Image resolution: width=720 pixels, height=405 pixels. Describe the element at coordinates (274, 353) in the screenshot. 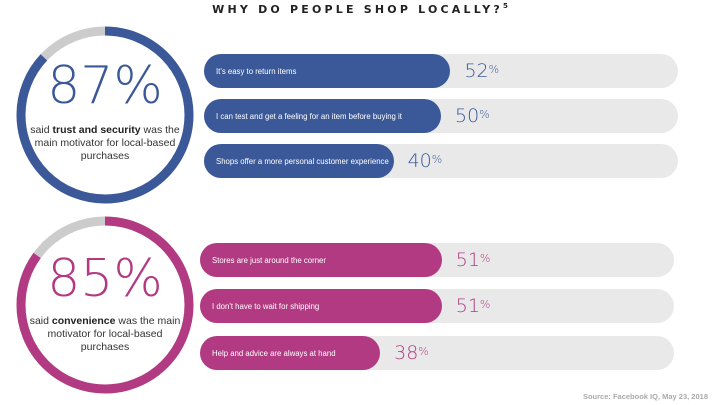

I see `bar-label: Help and advice are always at hand` at that location.